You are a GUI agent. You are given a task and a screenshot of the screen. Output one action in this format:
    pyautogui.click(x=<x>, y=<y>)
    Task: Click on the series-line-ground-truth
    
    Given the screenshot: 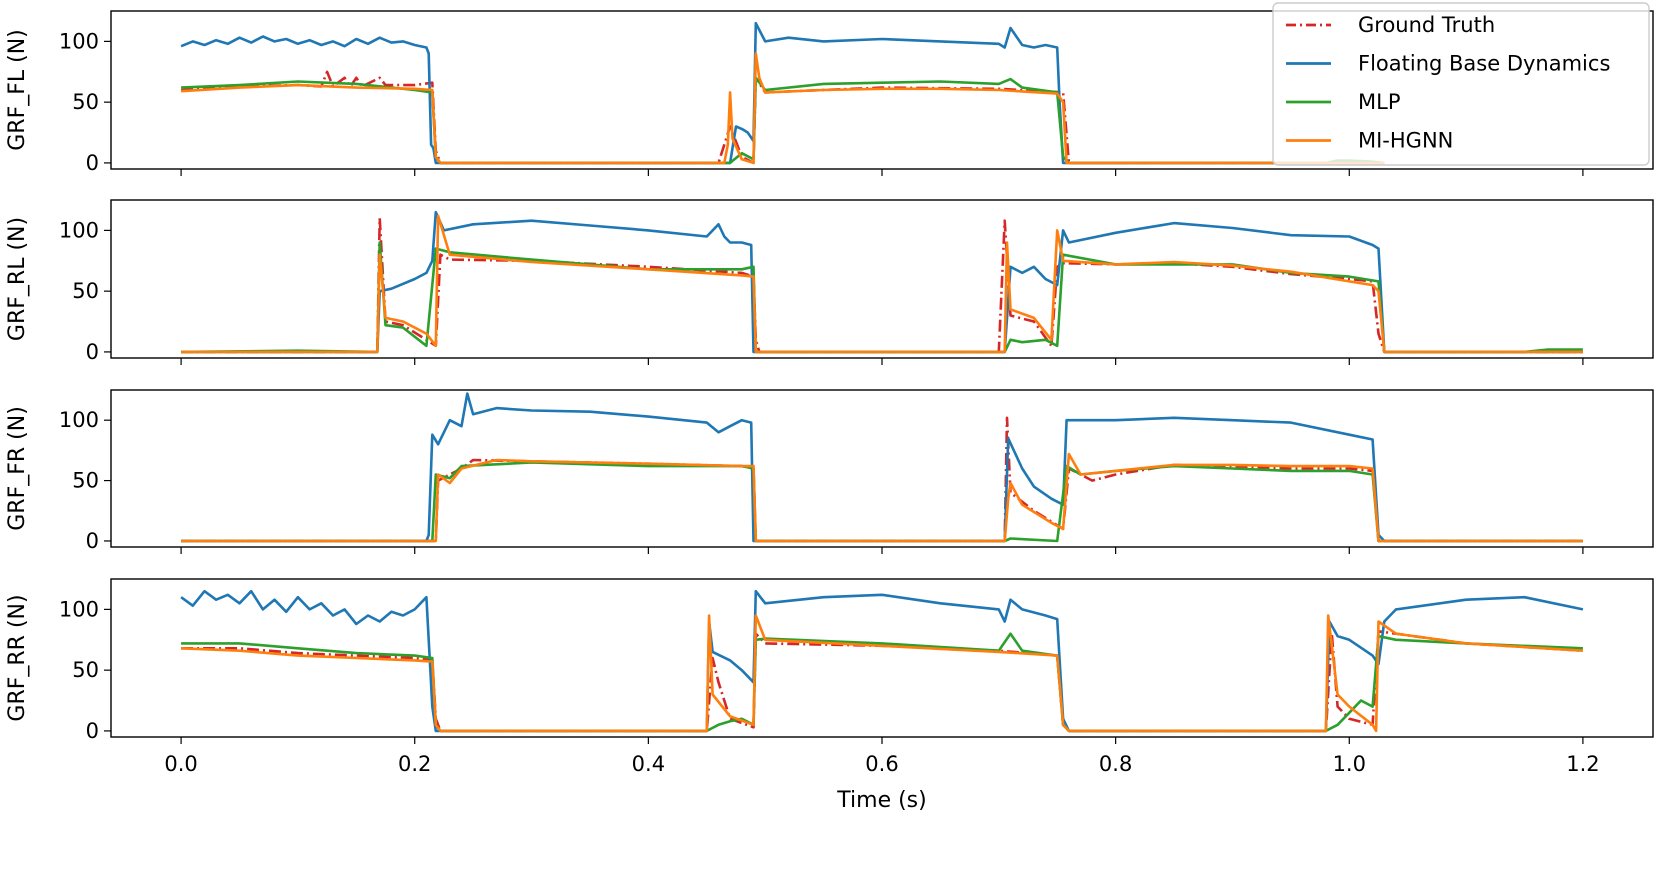 What is the action you would take?
    pyautogui.click(x=882, y=681)
    